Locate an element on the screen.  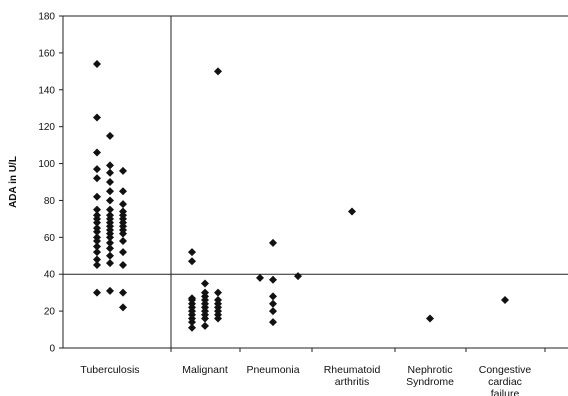
y-tick-label: 20 is located at coordinates (50, 312).